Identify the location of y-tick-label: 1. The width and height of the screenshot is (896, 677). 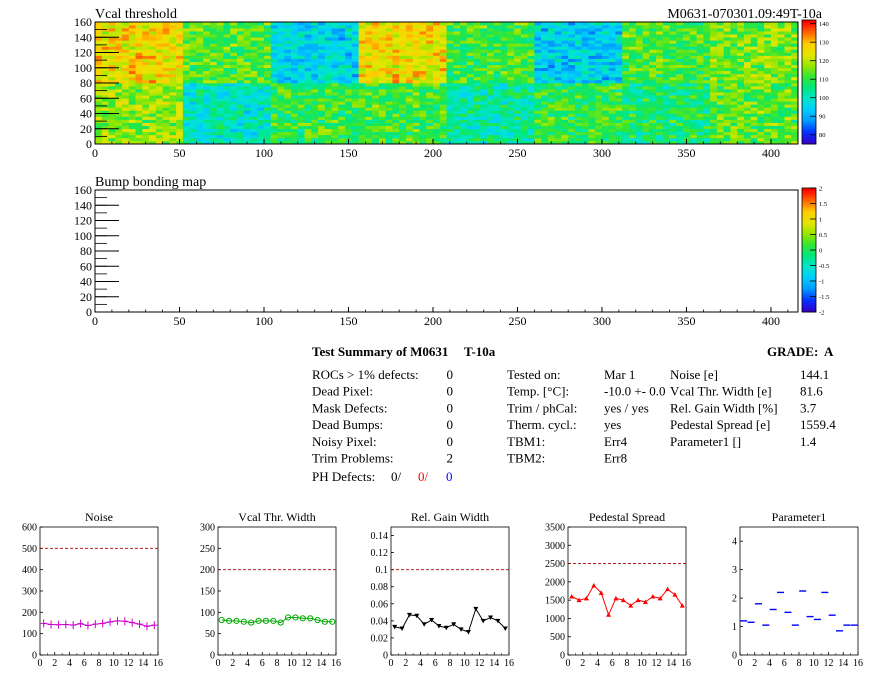
(734, 627).